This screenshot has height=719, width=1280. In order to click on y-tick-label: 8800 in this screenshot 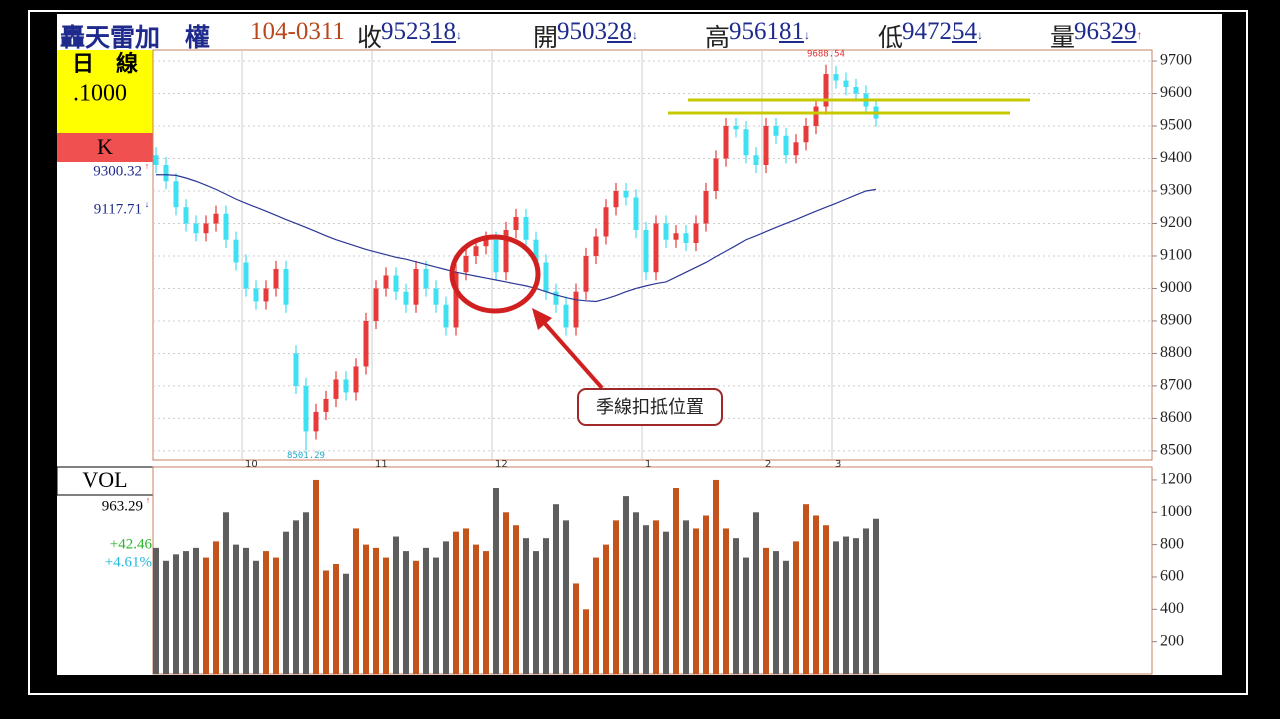, I will do `click(1176, 352)`.